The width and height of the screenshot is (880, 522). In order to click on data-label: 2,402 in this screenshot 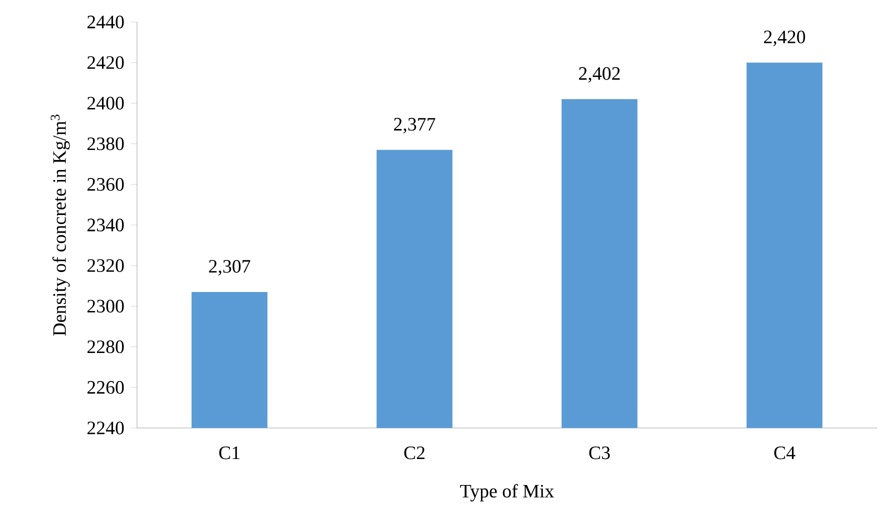, I will do `click(599, 75)`.